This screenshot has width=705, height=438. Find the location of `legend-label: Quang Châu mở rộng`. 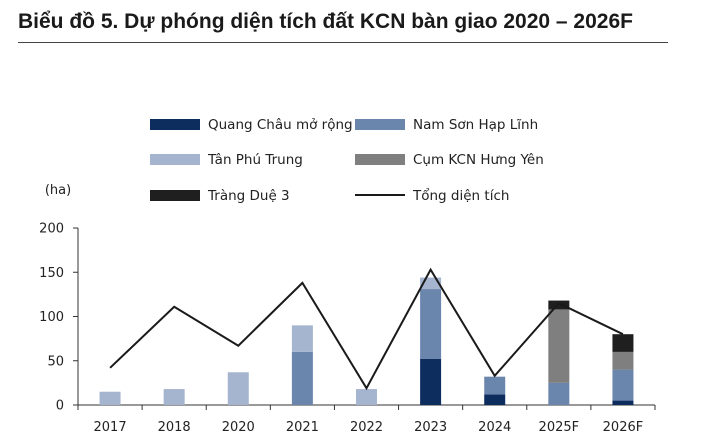

legend-label: Quang Châu mở rộng is located at coordinates (280, 125).